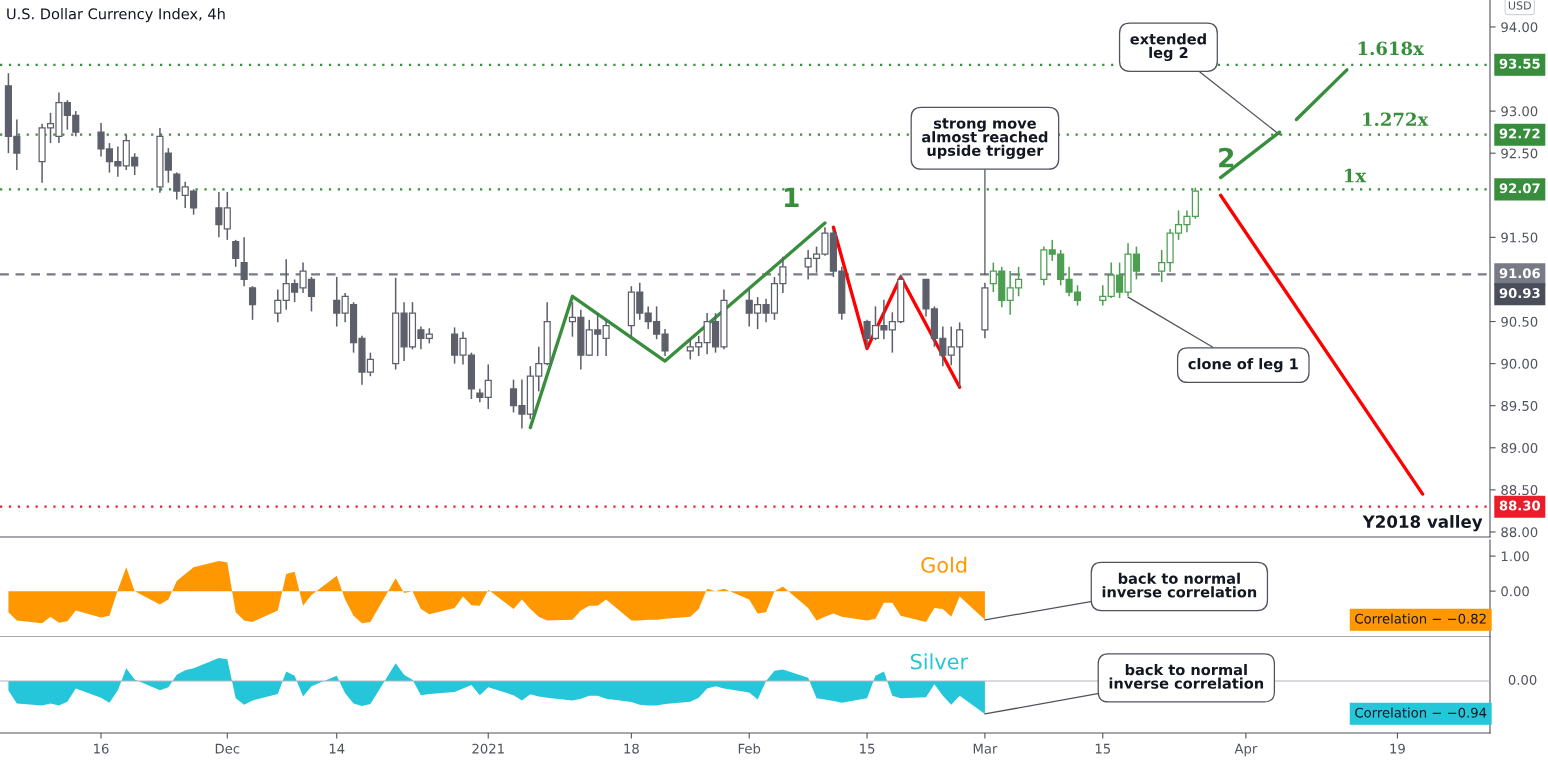 This screenshot has height=783, width=1548. What do you see at coordinates (1243, 365) in the screenshot?
I see `annotation: clone of leg 1` at bounding box center [1243, 365].